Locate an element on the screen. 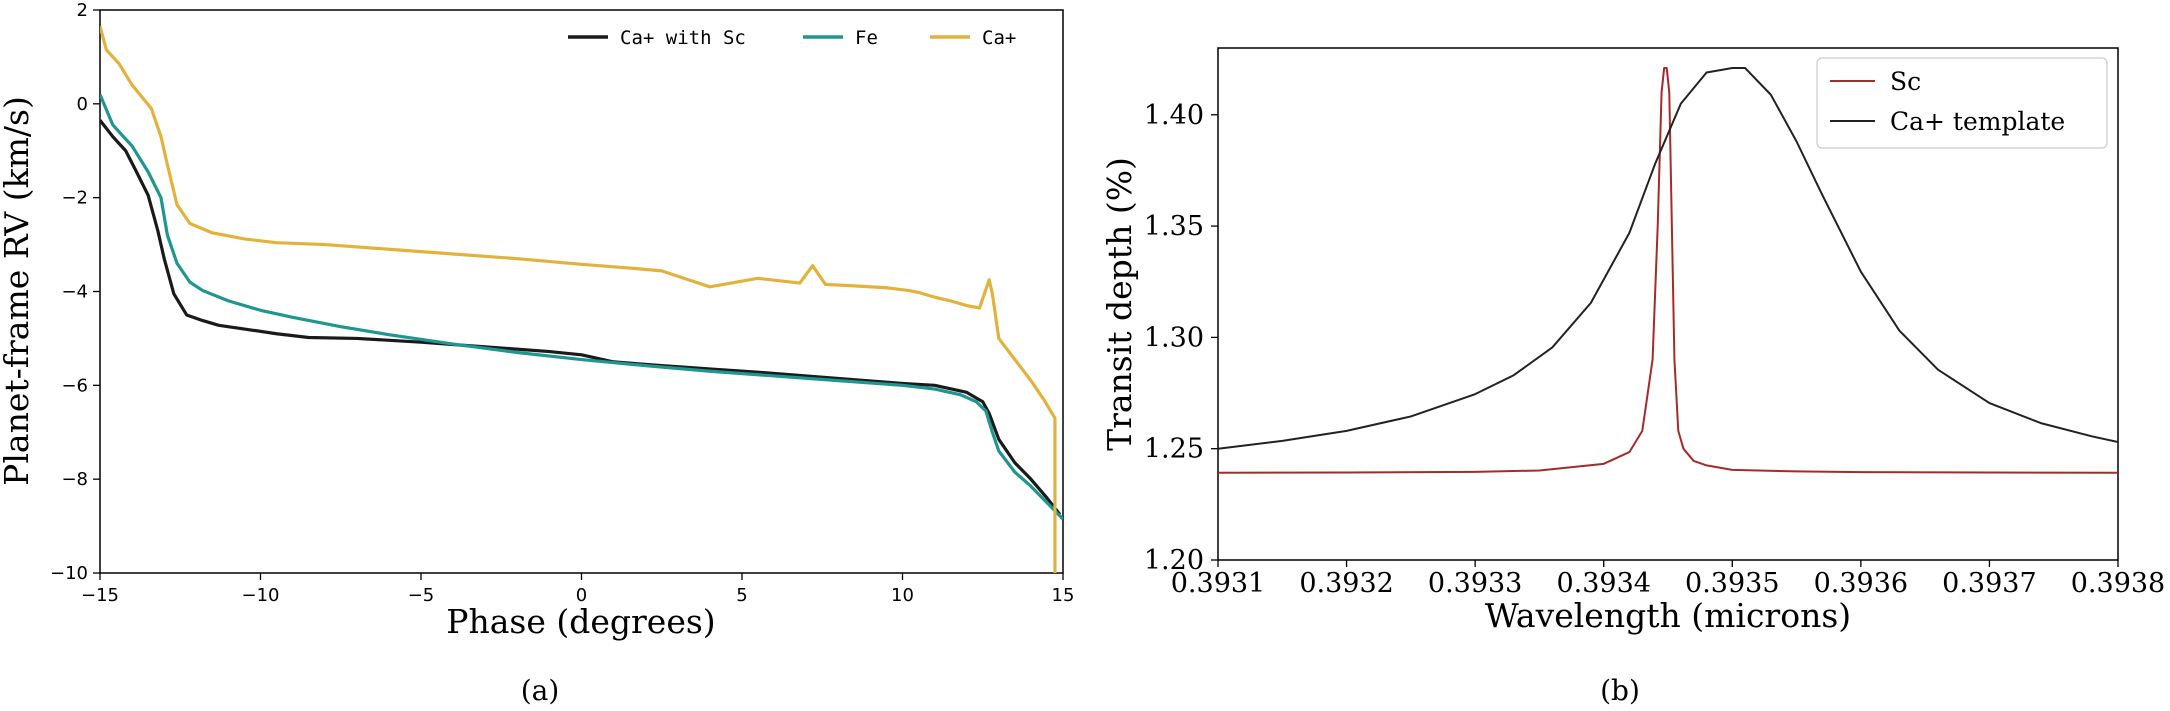  chart-b-xlabel: Wavelength (microns) is located at coordinates (1668, 615).